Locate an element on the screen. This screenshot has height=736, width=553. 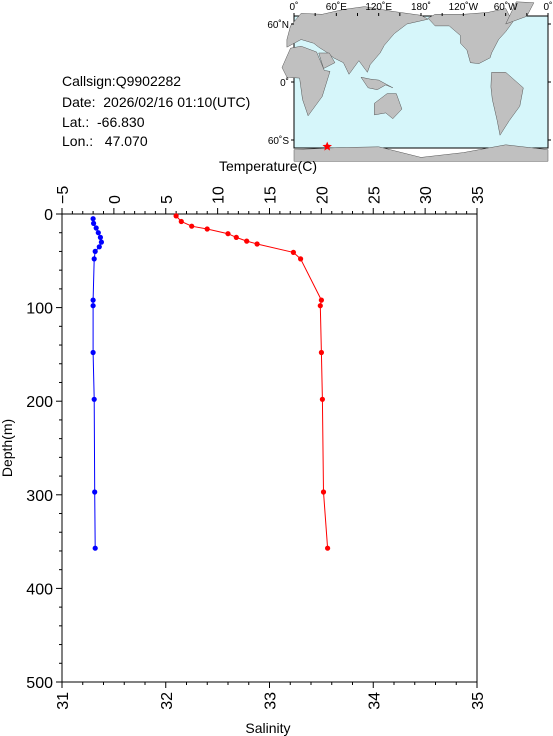
depth-axis-label: Depth(m) is located at coordinates (7, 448).